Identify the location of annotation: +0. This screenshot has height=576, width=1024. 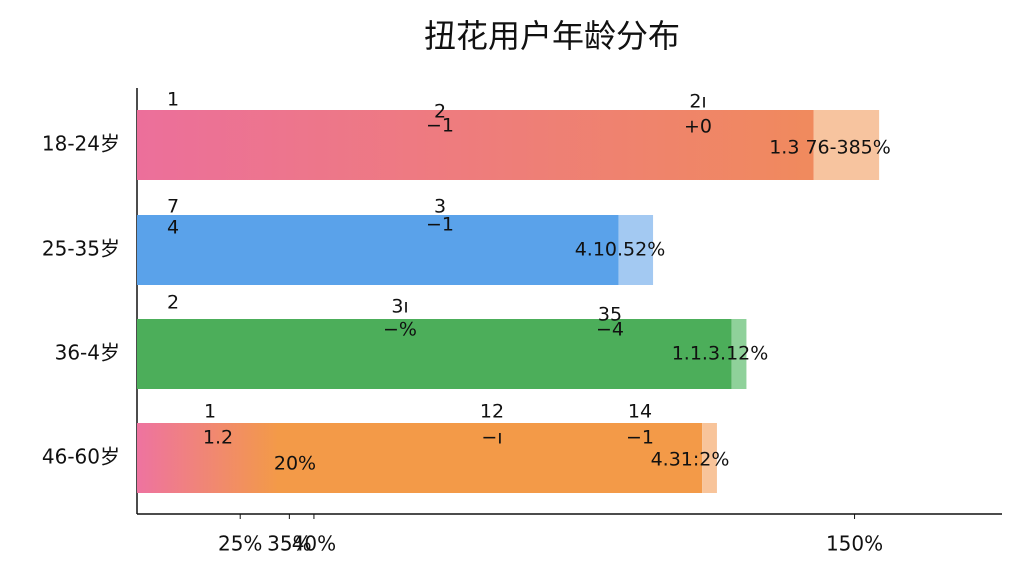
(698, 127).